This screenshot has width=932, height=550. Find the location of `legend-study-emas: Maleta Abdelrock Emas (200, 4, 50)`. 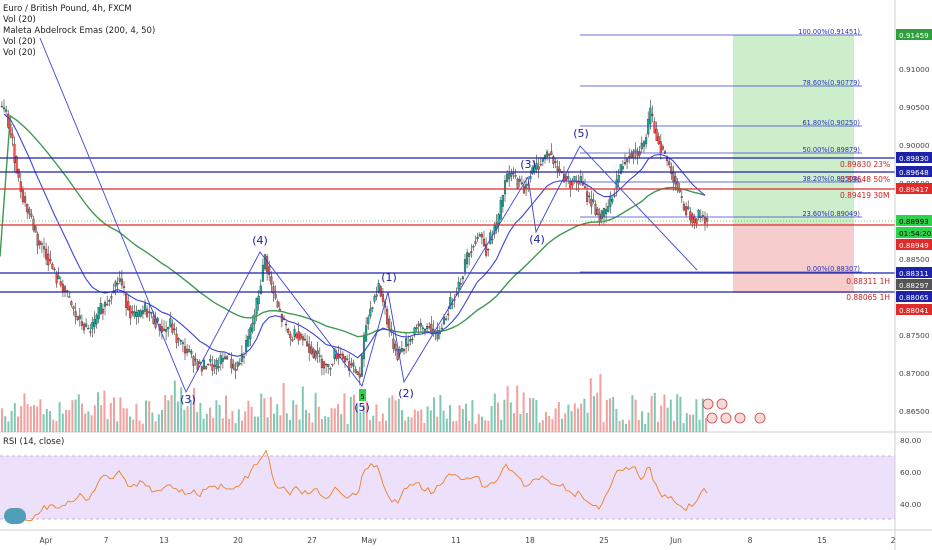

legend-study-emas: Maleta Abdelrock Emas (200, 4, 50) is located at coordinates (79, 31).